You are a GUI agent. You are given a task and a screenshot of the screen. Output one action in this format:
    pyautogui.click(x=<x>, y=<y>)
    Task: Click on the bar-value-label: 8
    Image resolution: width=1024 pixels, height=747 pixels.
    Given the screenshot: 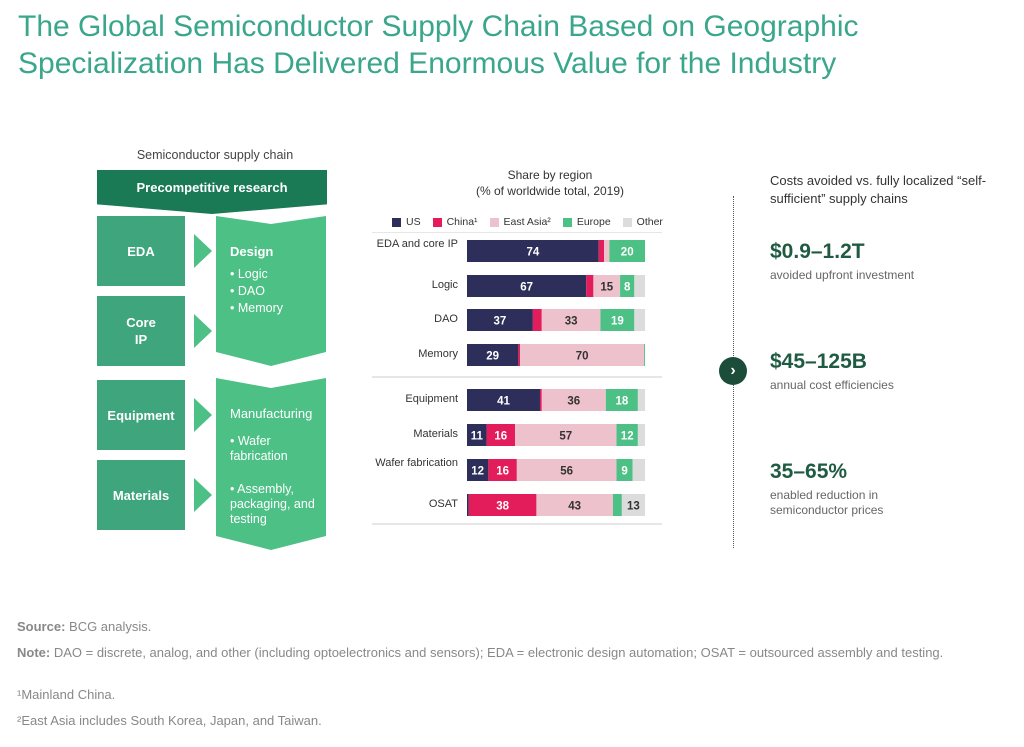 What is the action you would take?
    pyautogui.click(x=627, y=288)
    